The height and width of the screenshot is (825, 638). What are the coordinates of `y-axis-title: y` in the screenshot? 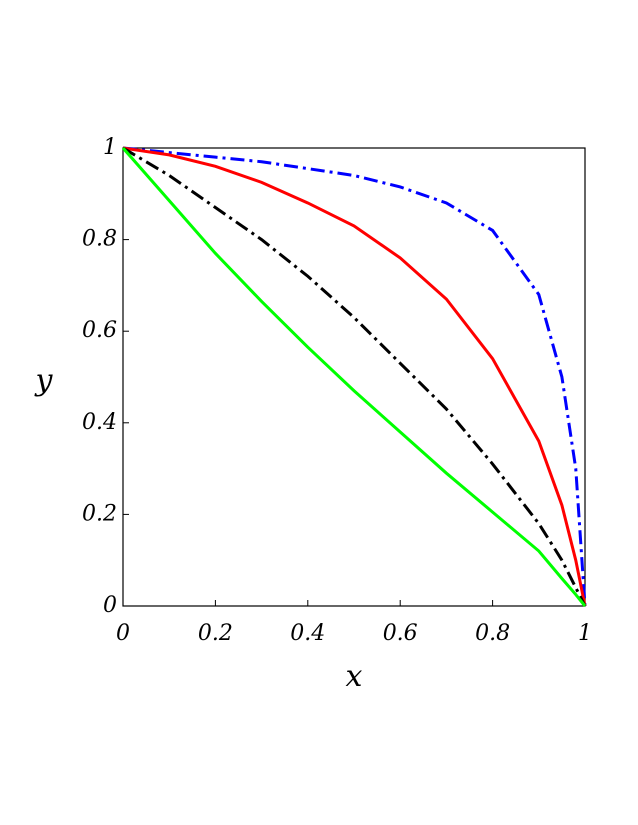 It's located at (44, 380).